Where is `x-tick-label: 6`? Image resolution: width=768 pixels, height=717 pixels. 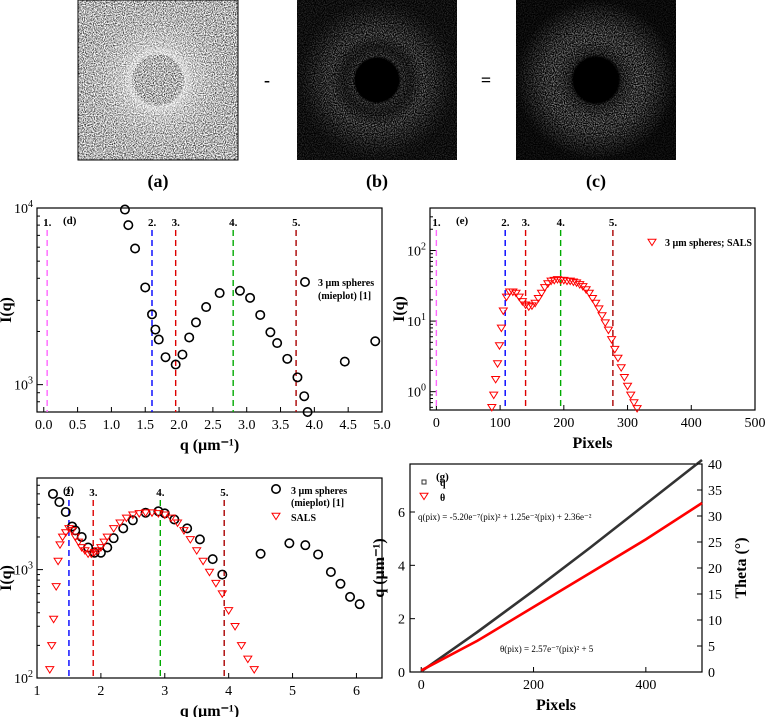
x-tick-label: 6 is located at coordinates (356, 691).